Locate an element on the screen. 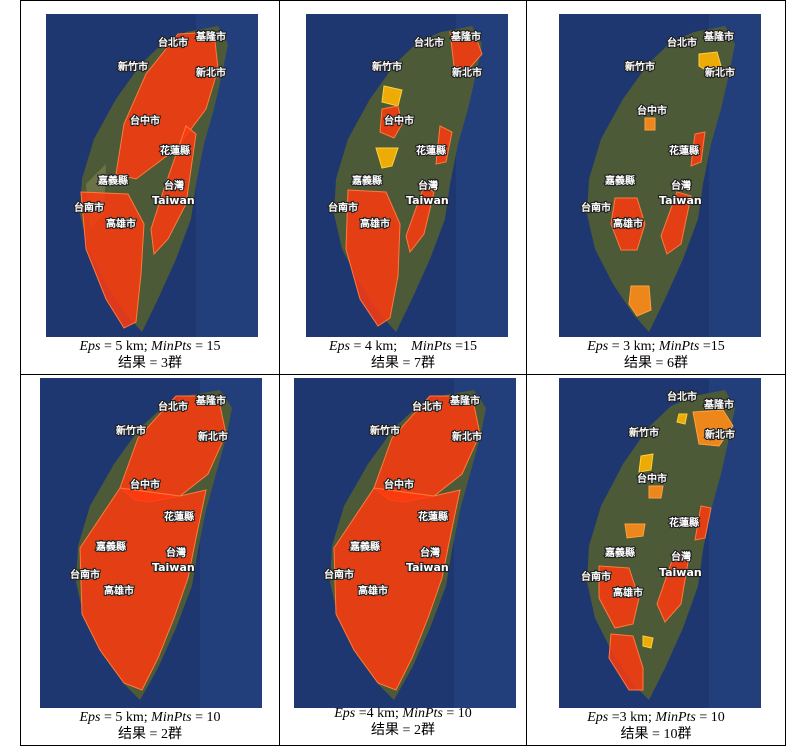 This screenshot has height=755, width=806. label-keelung: 基隆市 is located at coordinates (210, 36).